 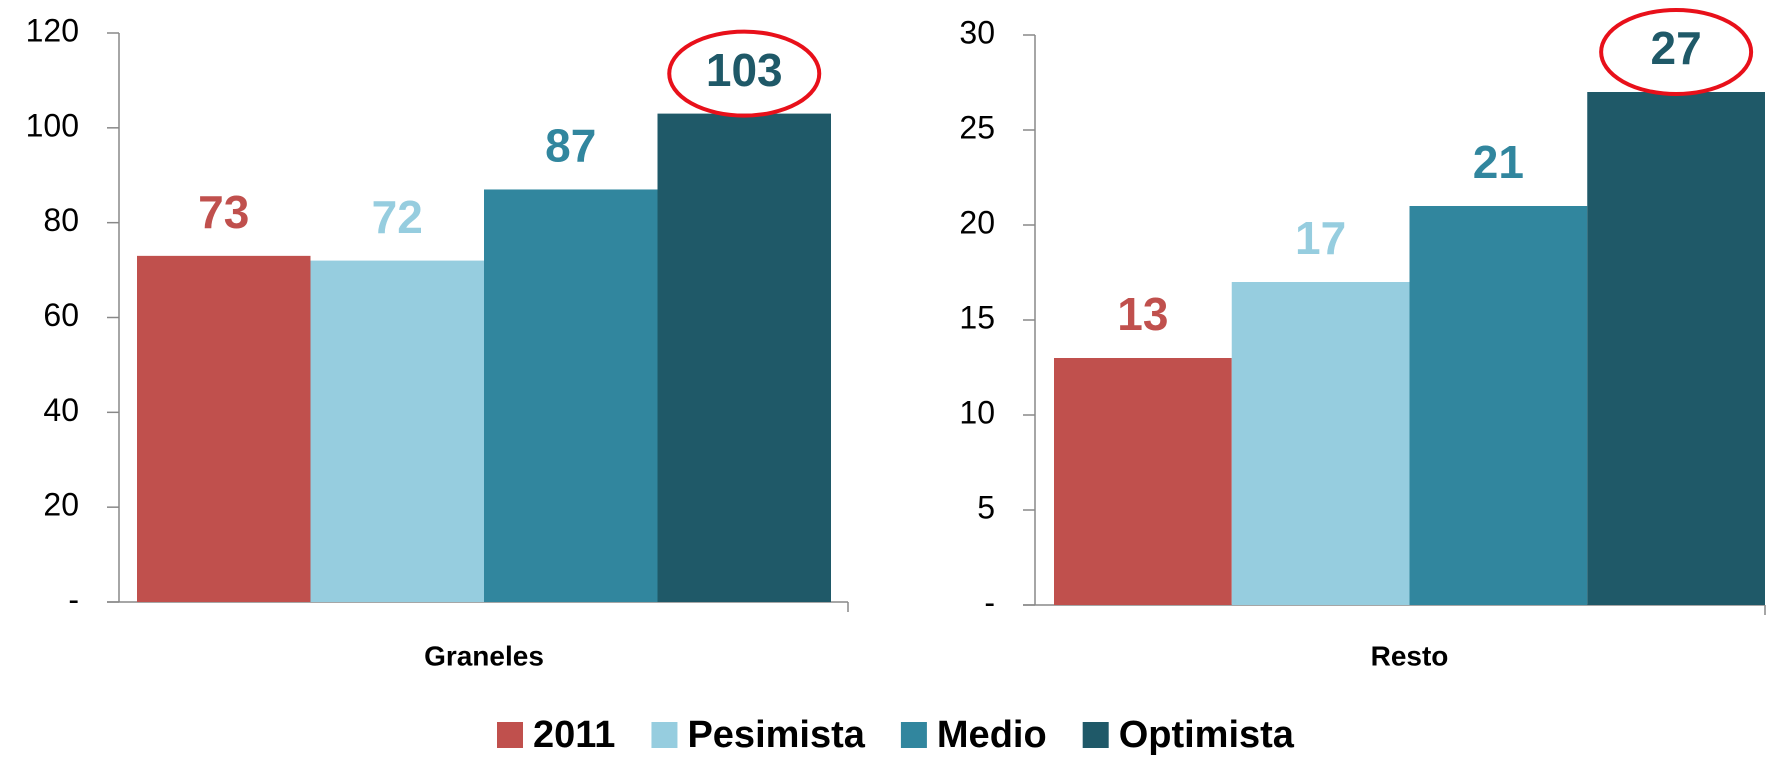 What do you see at coordinates (977, 32) in the screenshot?
I see `y-tick-label: 30` at bounding box center [977, 32].